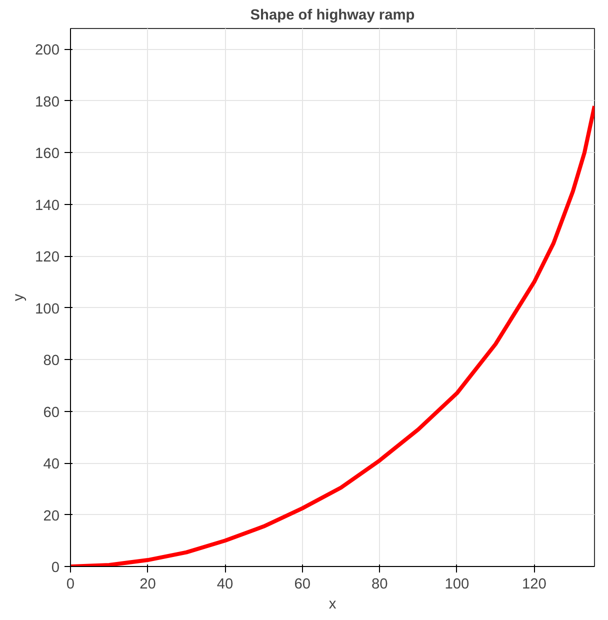  Describe the element at coordinates (51, 464) in the screenshot. I see `y-tick-label: 40` at that location.